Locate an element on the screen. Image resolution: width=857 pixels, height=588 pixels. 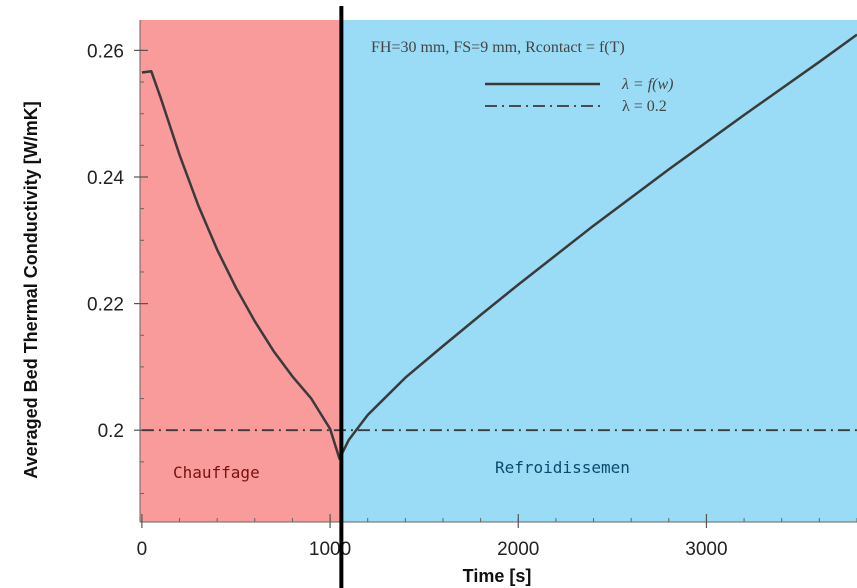
region-label-refroidissement: Refroidissemen is located at coordinates (562, 467).